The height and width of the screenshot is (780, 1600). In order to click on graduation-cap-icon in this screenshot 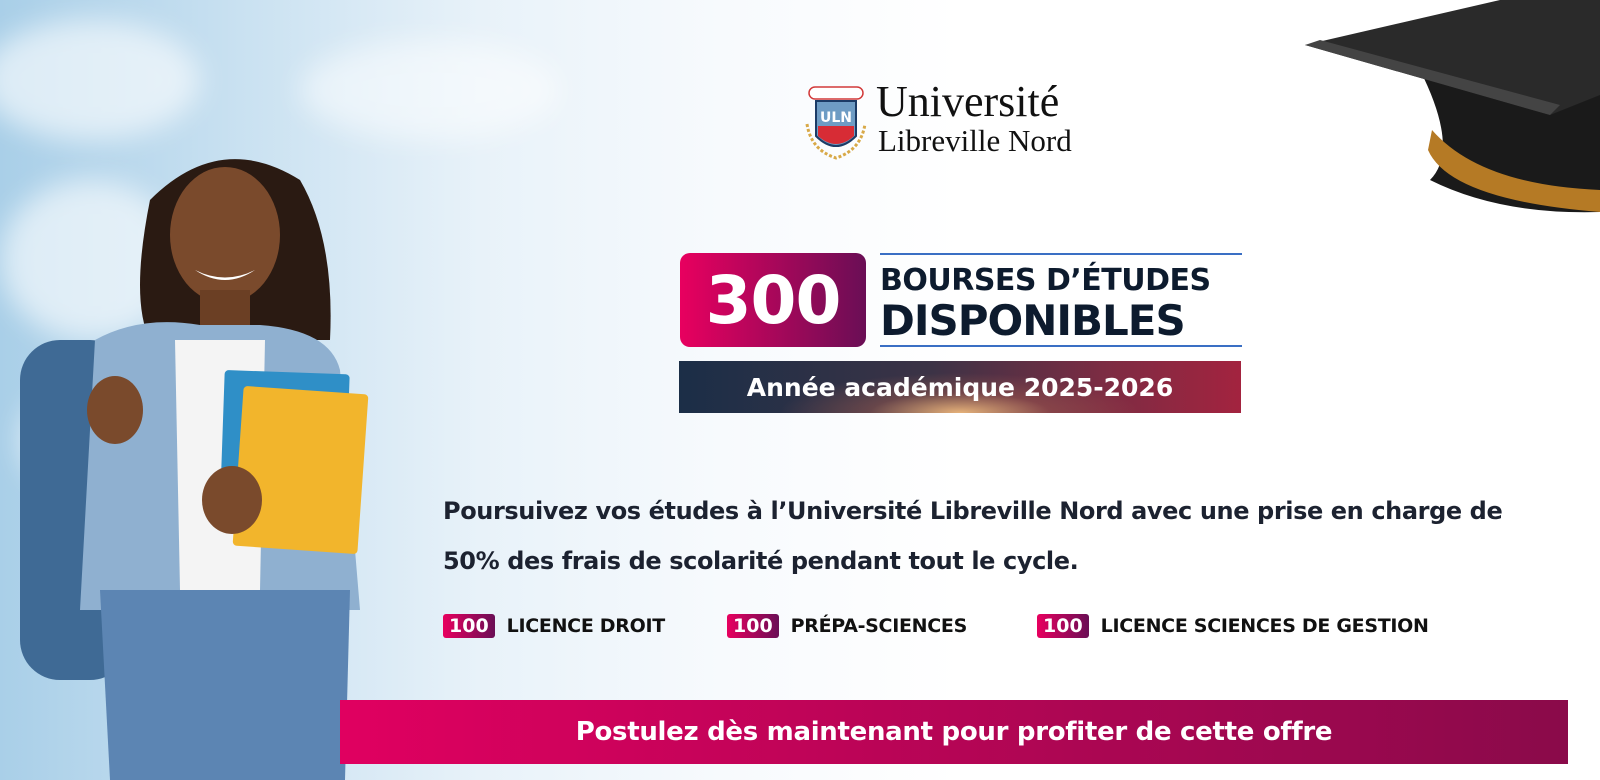, I will do `click(1452, 106)`.